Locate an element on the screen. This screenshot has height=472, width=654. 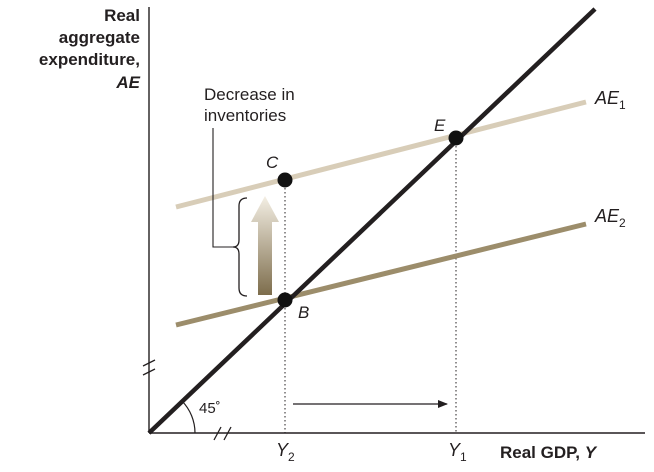
angle-label: 45˚ is located at coordinates (210, 408).